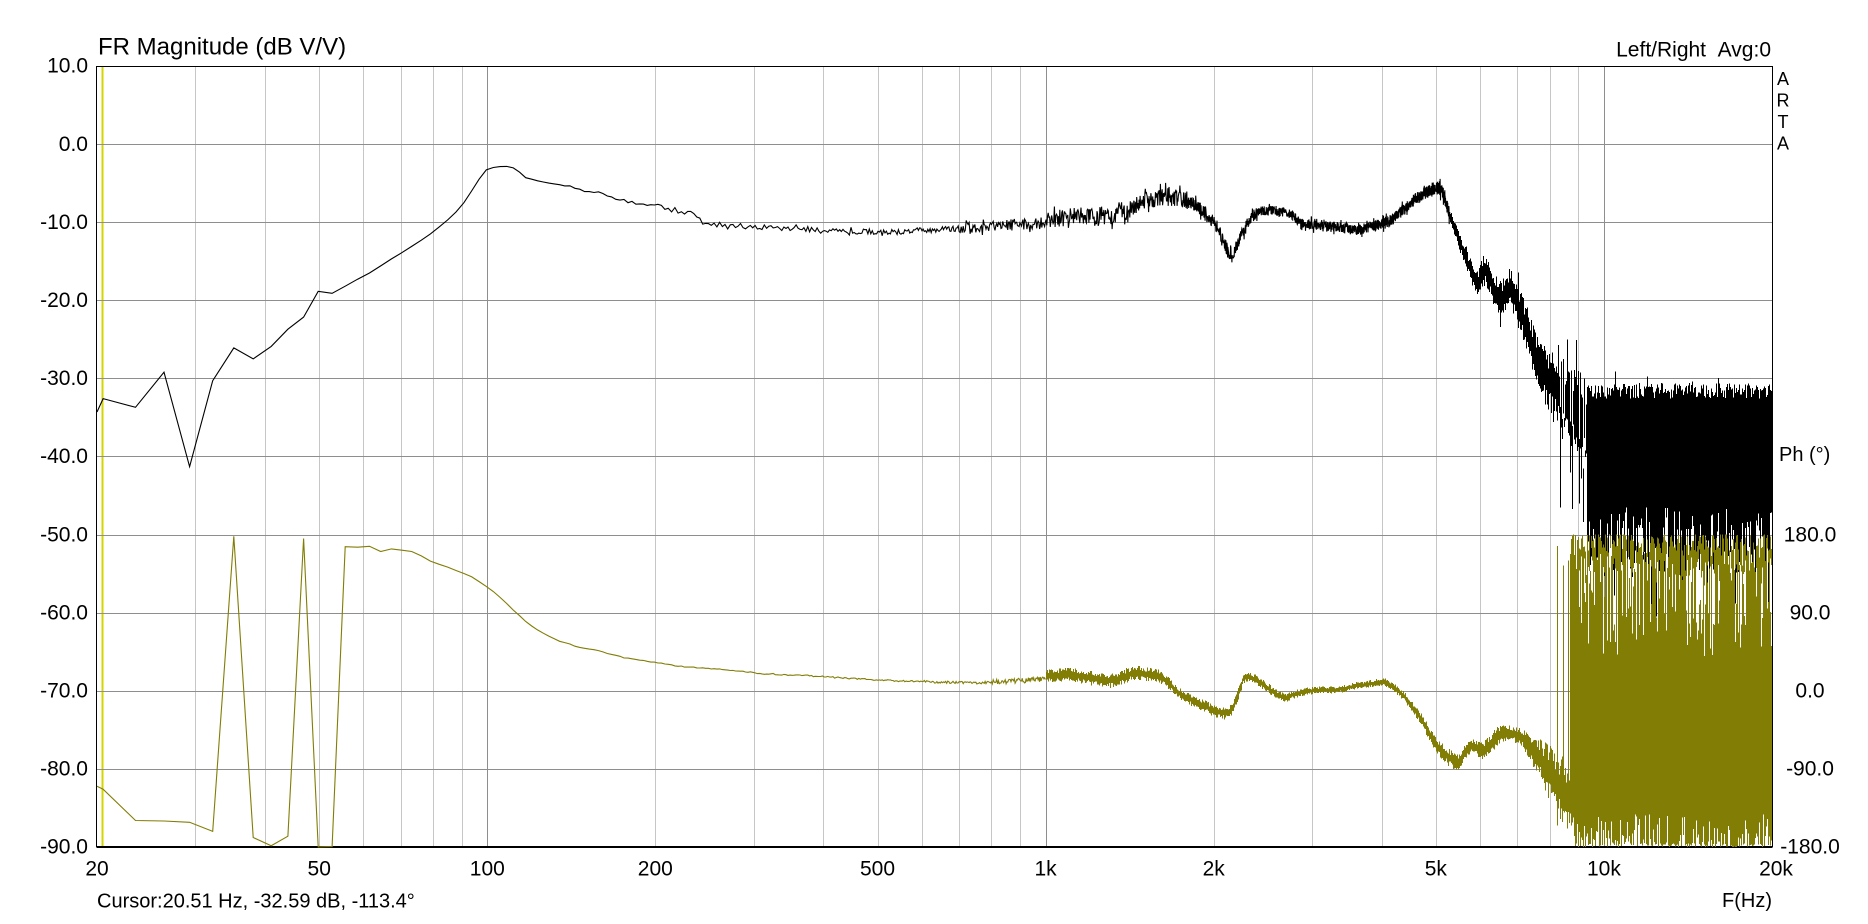 This screenshot has width=1868, height=924. Describe the element at coordinates (319, 869) in the screenshot. I see `svg-text: 50` at that location.